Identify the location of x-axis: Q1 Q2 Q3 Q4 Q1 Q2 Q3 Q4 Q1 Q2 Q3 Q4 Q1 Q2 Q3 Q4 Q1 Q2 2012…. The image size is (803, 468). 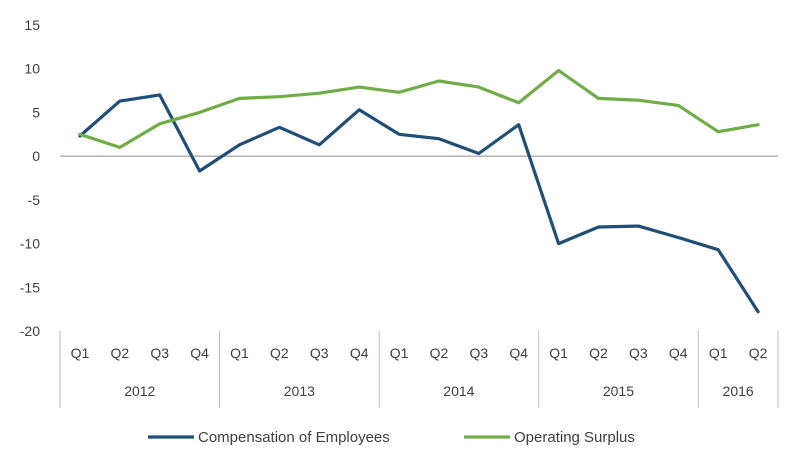
(419, 369).